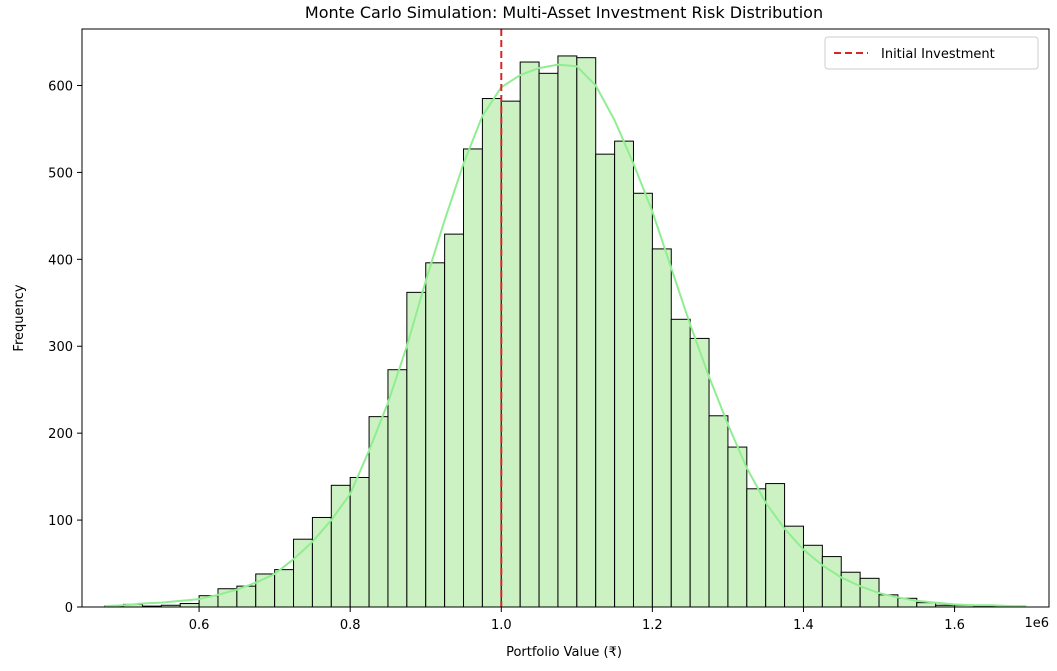 The image size is (1057, 671). What do you see at coordinates (19, 317) in the screenshot?
I see `y-axis-label: Frequency` at bounding box center [19, 317].